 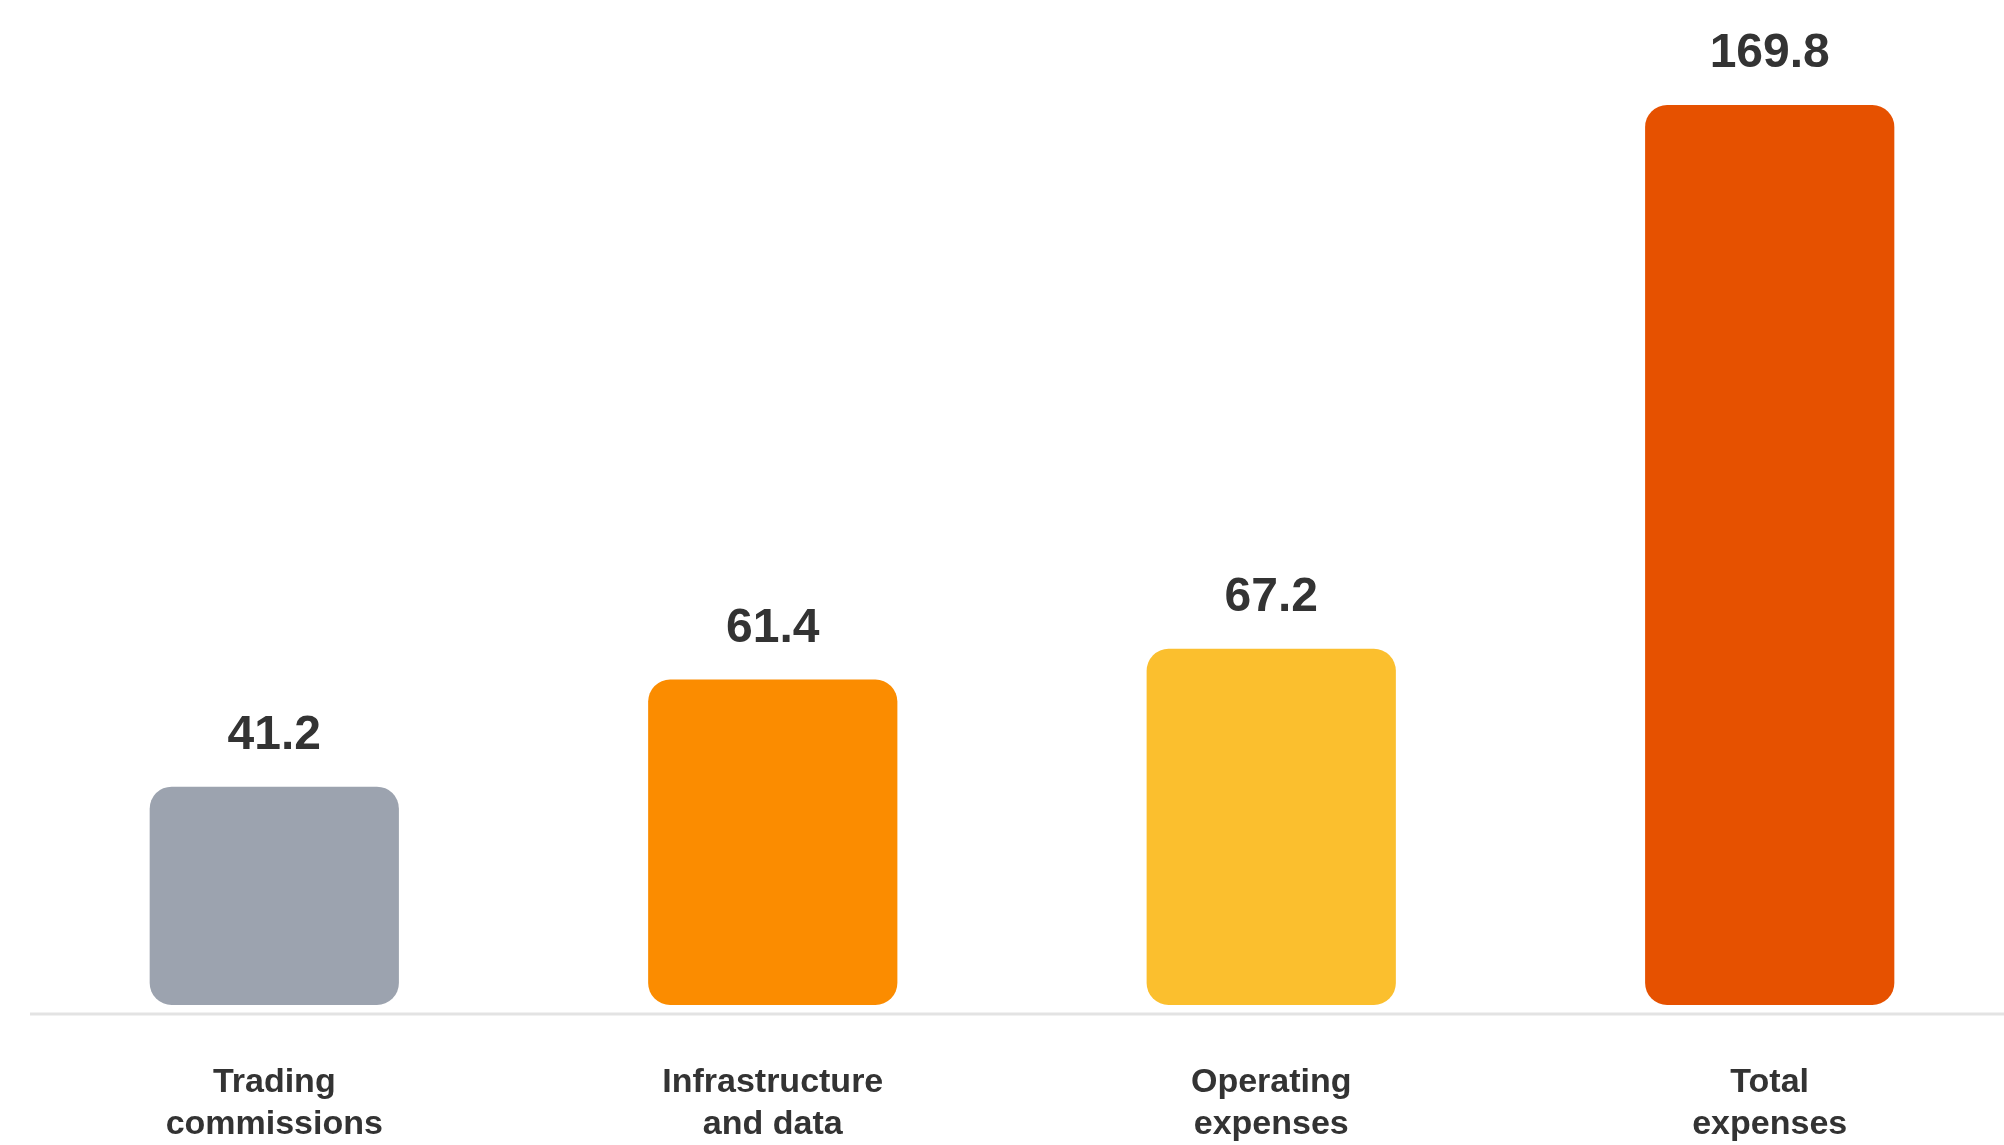 What do you see at coordinates (1271, 1101) in the screenshot?
I see `x-tick-label: Operating expenses` at bounding box center [1271, 1101].